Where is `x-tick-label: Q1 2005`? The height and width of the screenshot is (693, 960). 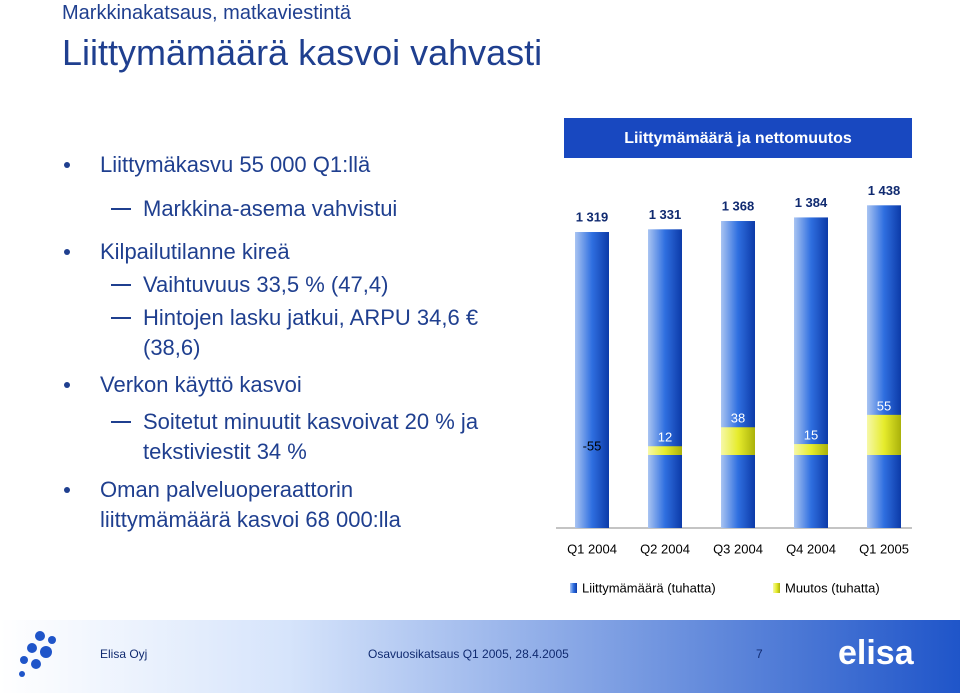
x-tick-label: Q1 2005 is located at coordinates (884, 548).